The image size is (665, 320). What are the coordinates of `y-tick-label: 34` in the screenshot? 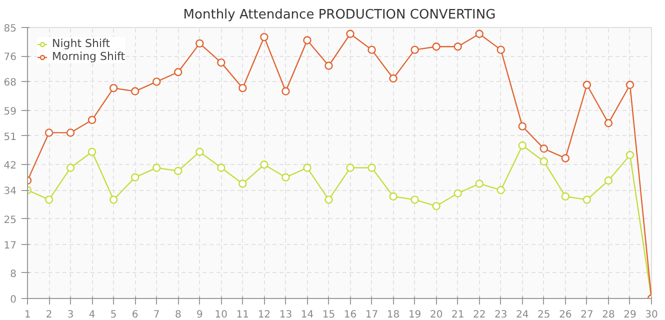 It's located at (10, 192).